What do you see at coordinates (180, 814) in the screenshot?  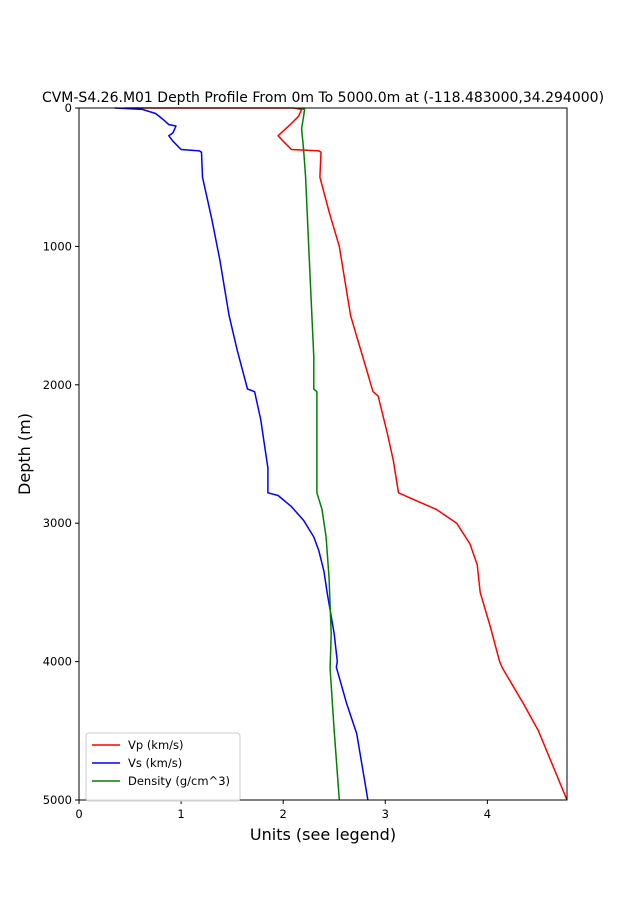 I see `x-tick-label: 1` at bounding box center [180, 814].